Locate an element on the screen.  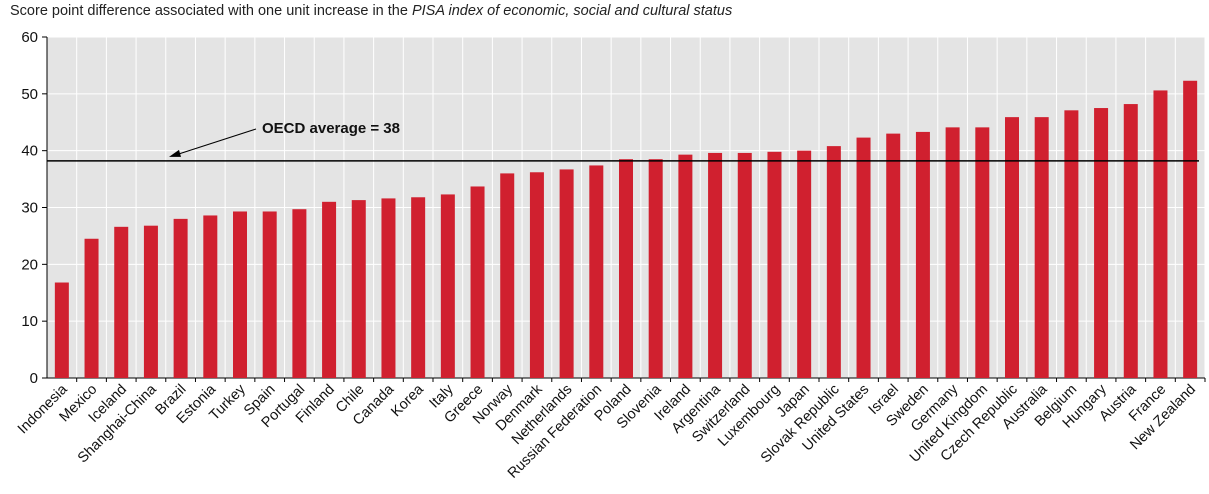
annotation-arrow-head is located at coordinates (175, 153).